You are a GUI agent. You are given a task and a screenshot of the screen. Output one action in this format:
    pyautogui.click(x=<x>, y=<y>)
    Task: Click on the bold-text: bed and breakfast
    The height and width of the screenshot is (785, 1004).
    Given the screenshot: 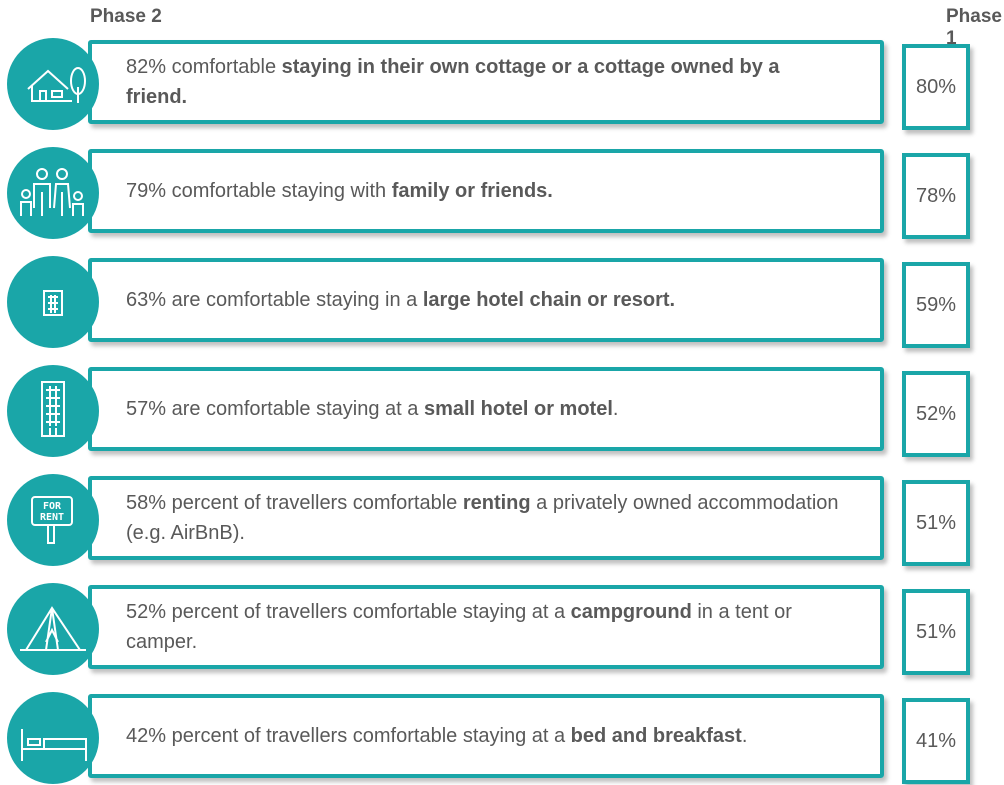 What is the action you would take?
    pyautogui.click(x=656, y=736)
    